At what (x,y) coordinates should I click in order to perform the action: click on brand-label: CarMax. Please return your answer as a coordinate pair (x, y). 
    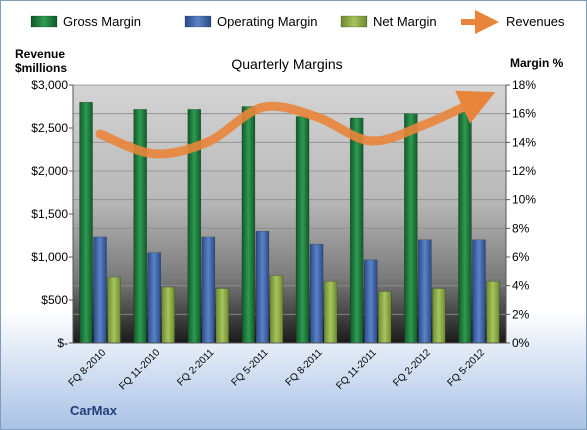
    Looking at the image, I should click on (94, 410).